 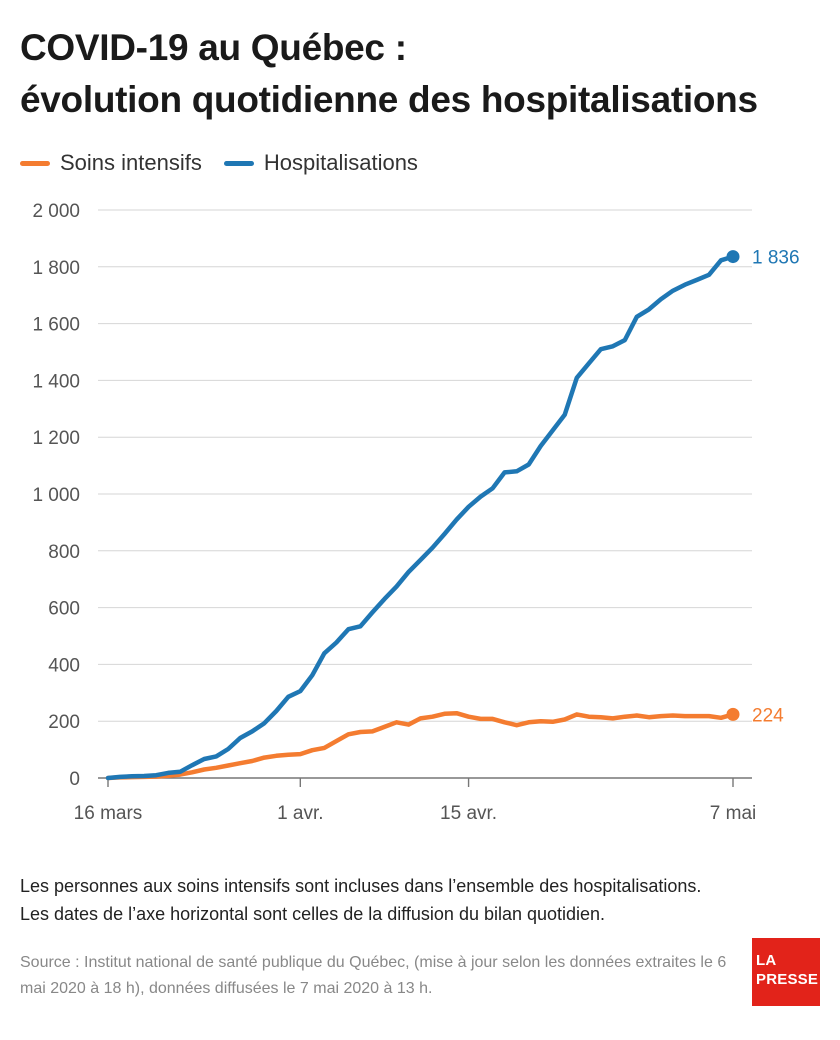 What do you see at coordinates (733, 714) in the screenshot?
I see `end-point-soins-intensifs` at bounding box center [733, 714].